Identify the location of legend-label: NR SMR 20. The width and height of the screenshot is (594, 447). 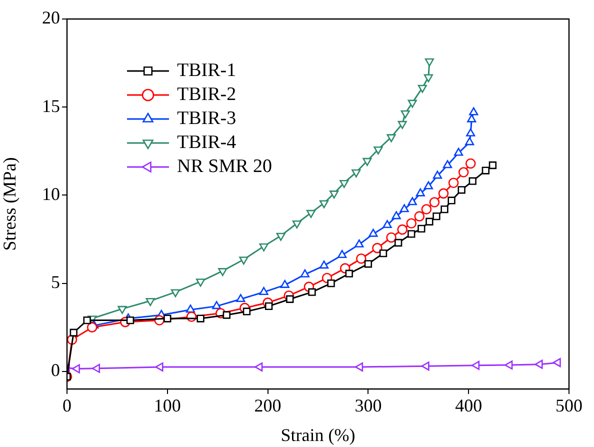
(224, 166).